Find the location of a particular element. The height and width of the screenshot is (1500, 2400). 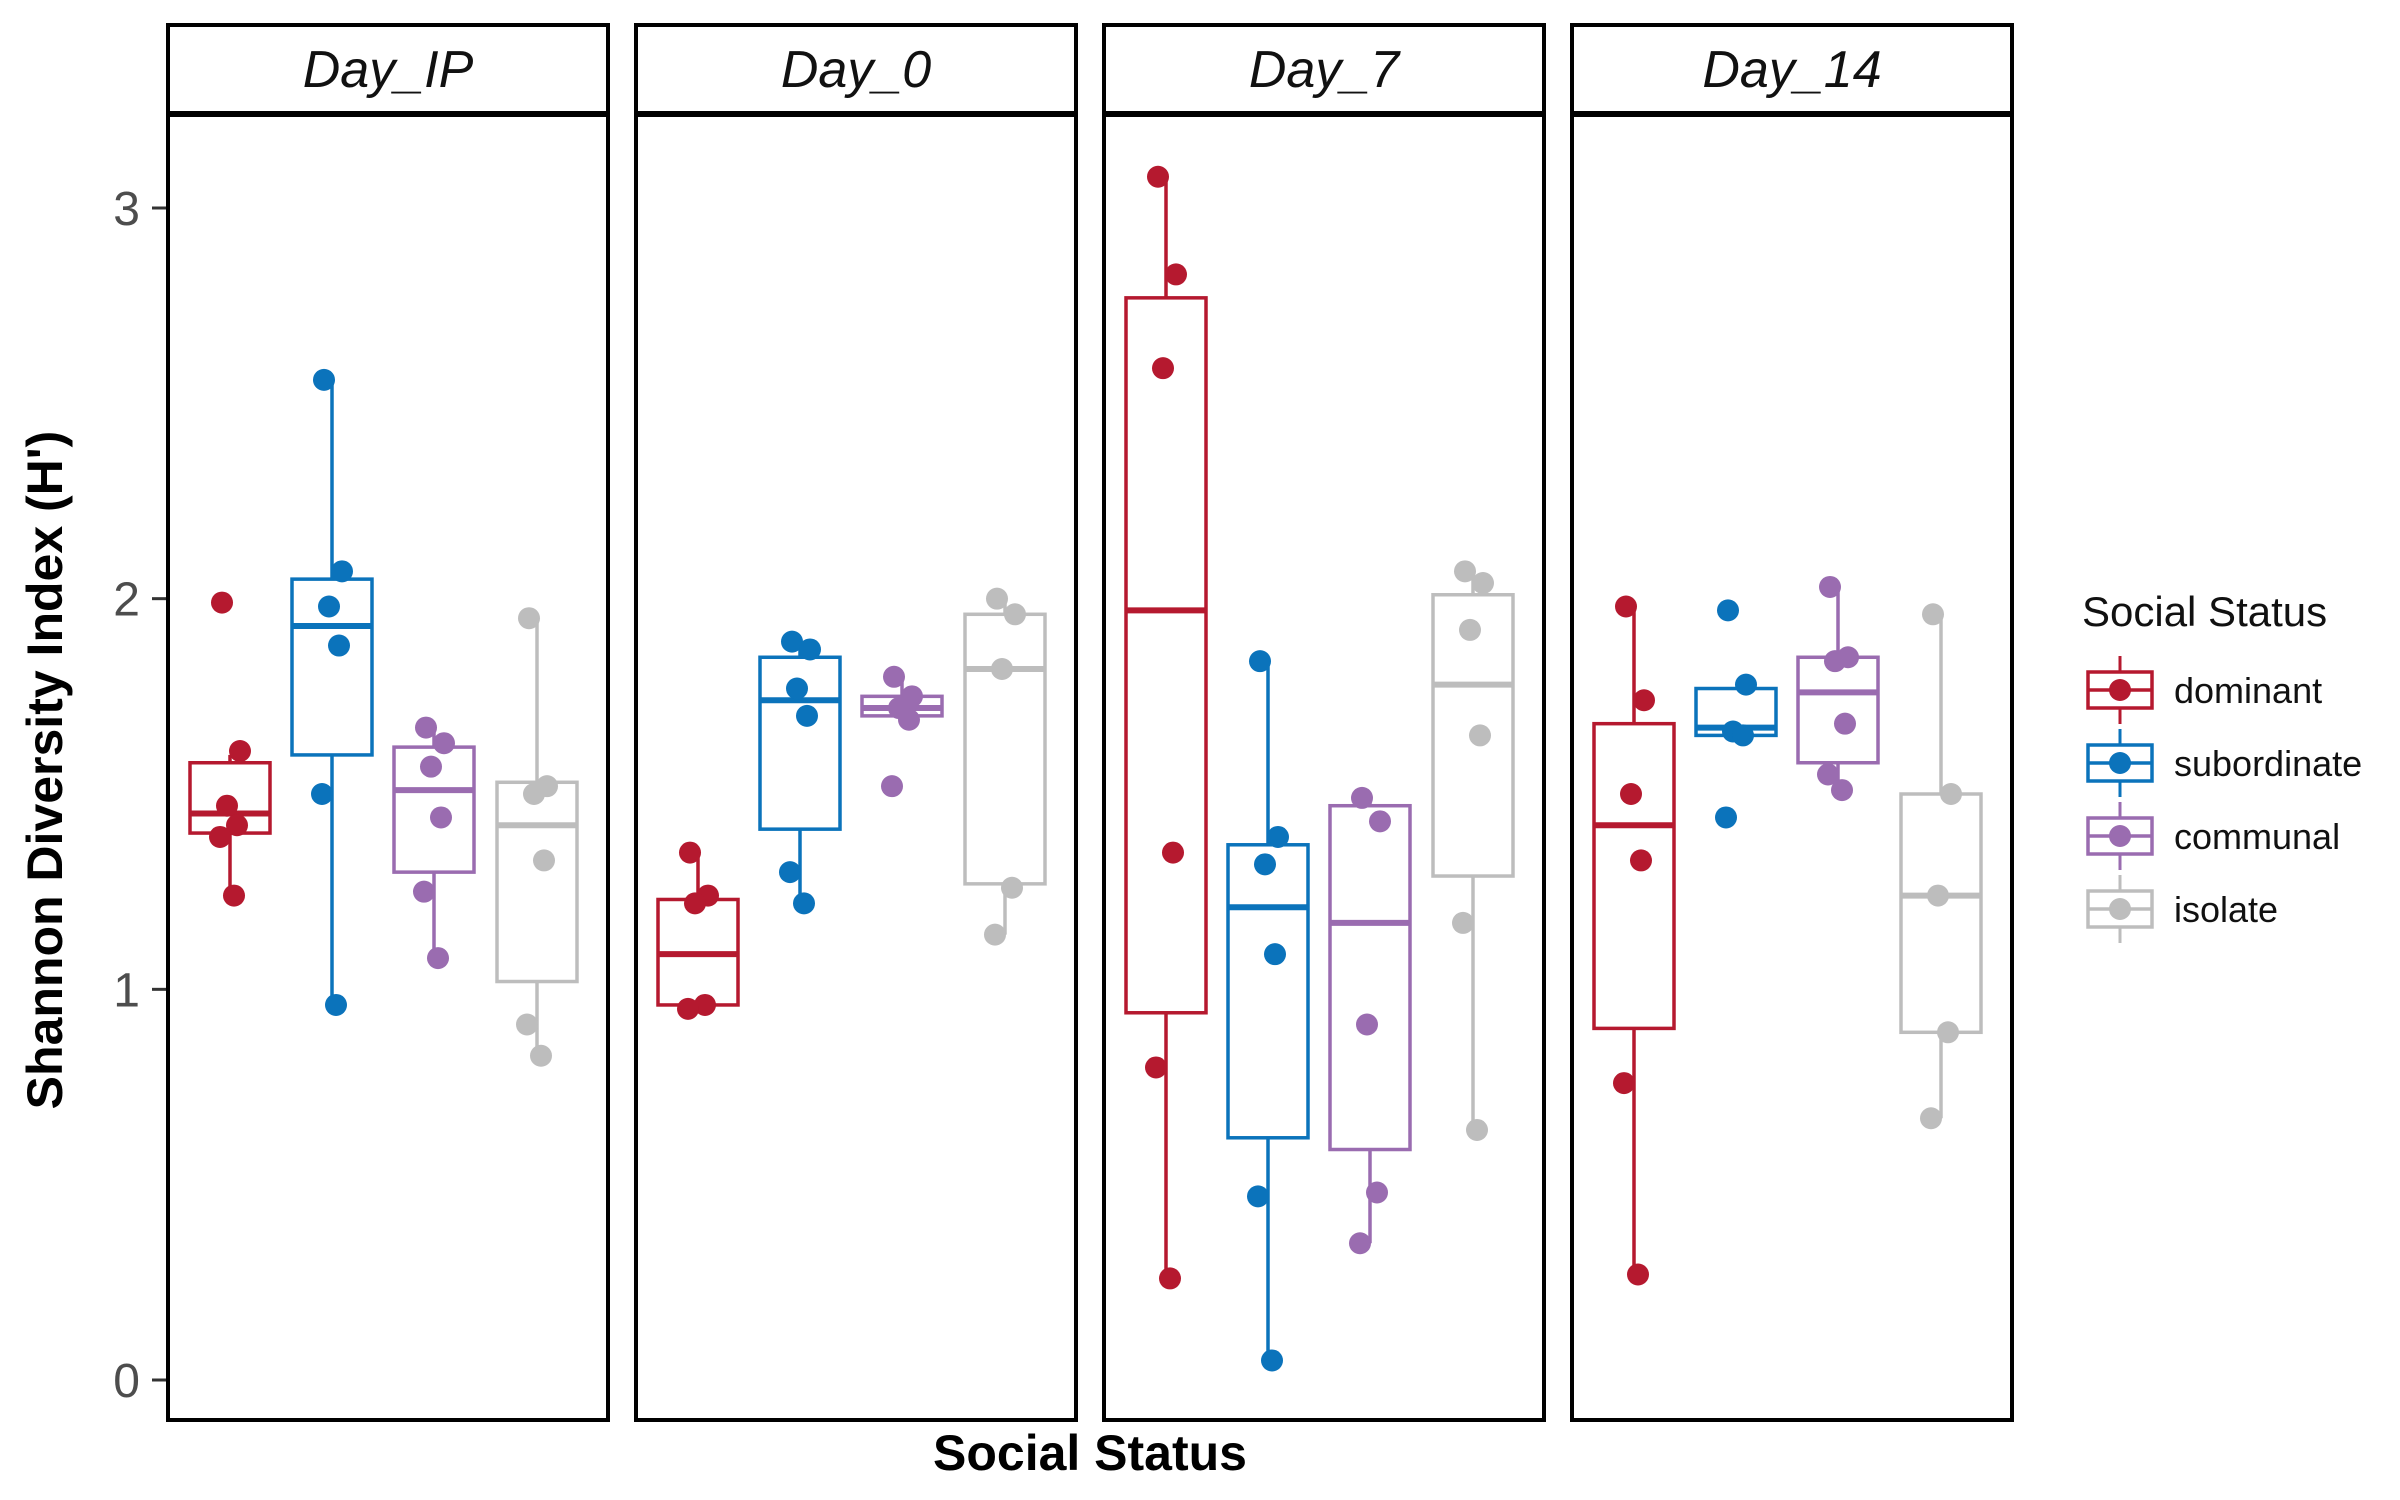

y-axis-title: Shannon Diversity Index (H') is located at coordinates (45, 770).